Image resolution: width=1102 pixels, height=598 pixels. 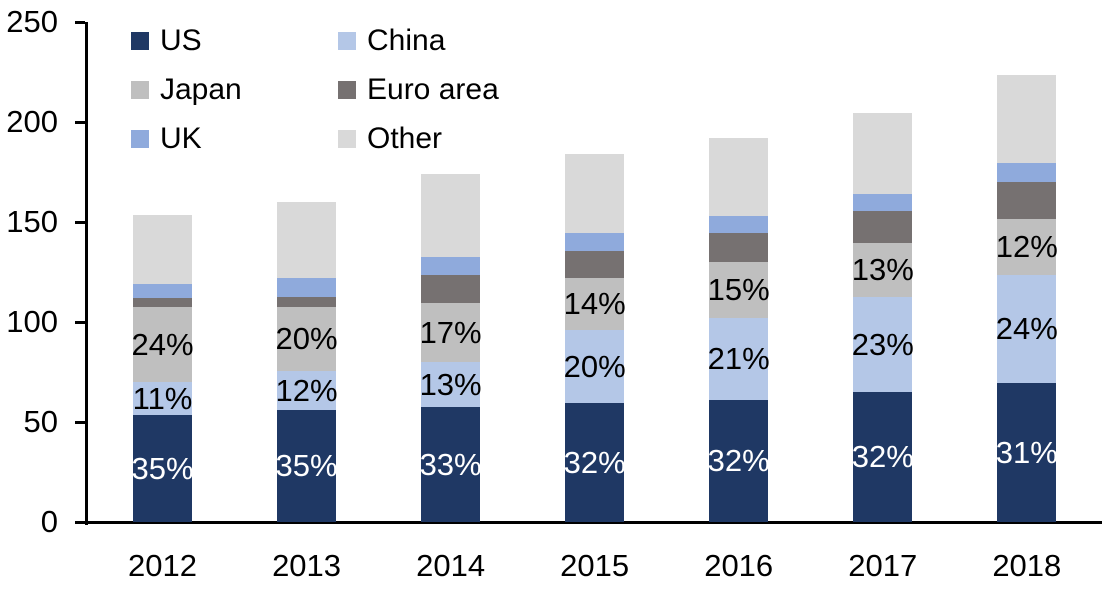 What do you see at coordinates (405, 138) in the screenshot?
I see `legend-label: Other` at bounding box center [405, 138].